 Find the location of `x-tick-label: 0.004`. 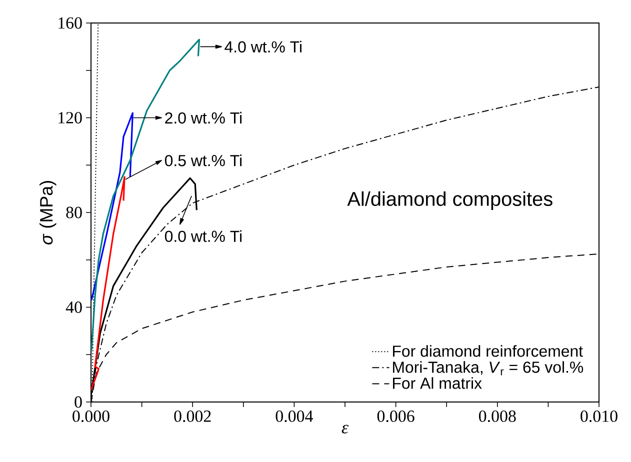

x-tick-label: 0.004 is located at coordinates (294, 416).